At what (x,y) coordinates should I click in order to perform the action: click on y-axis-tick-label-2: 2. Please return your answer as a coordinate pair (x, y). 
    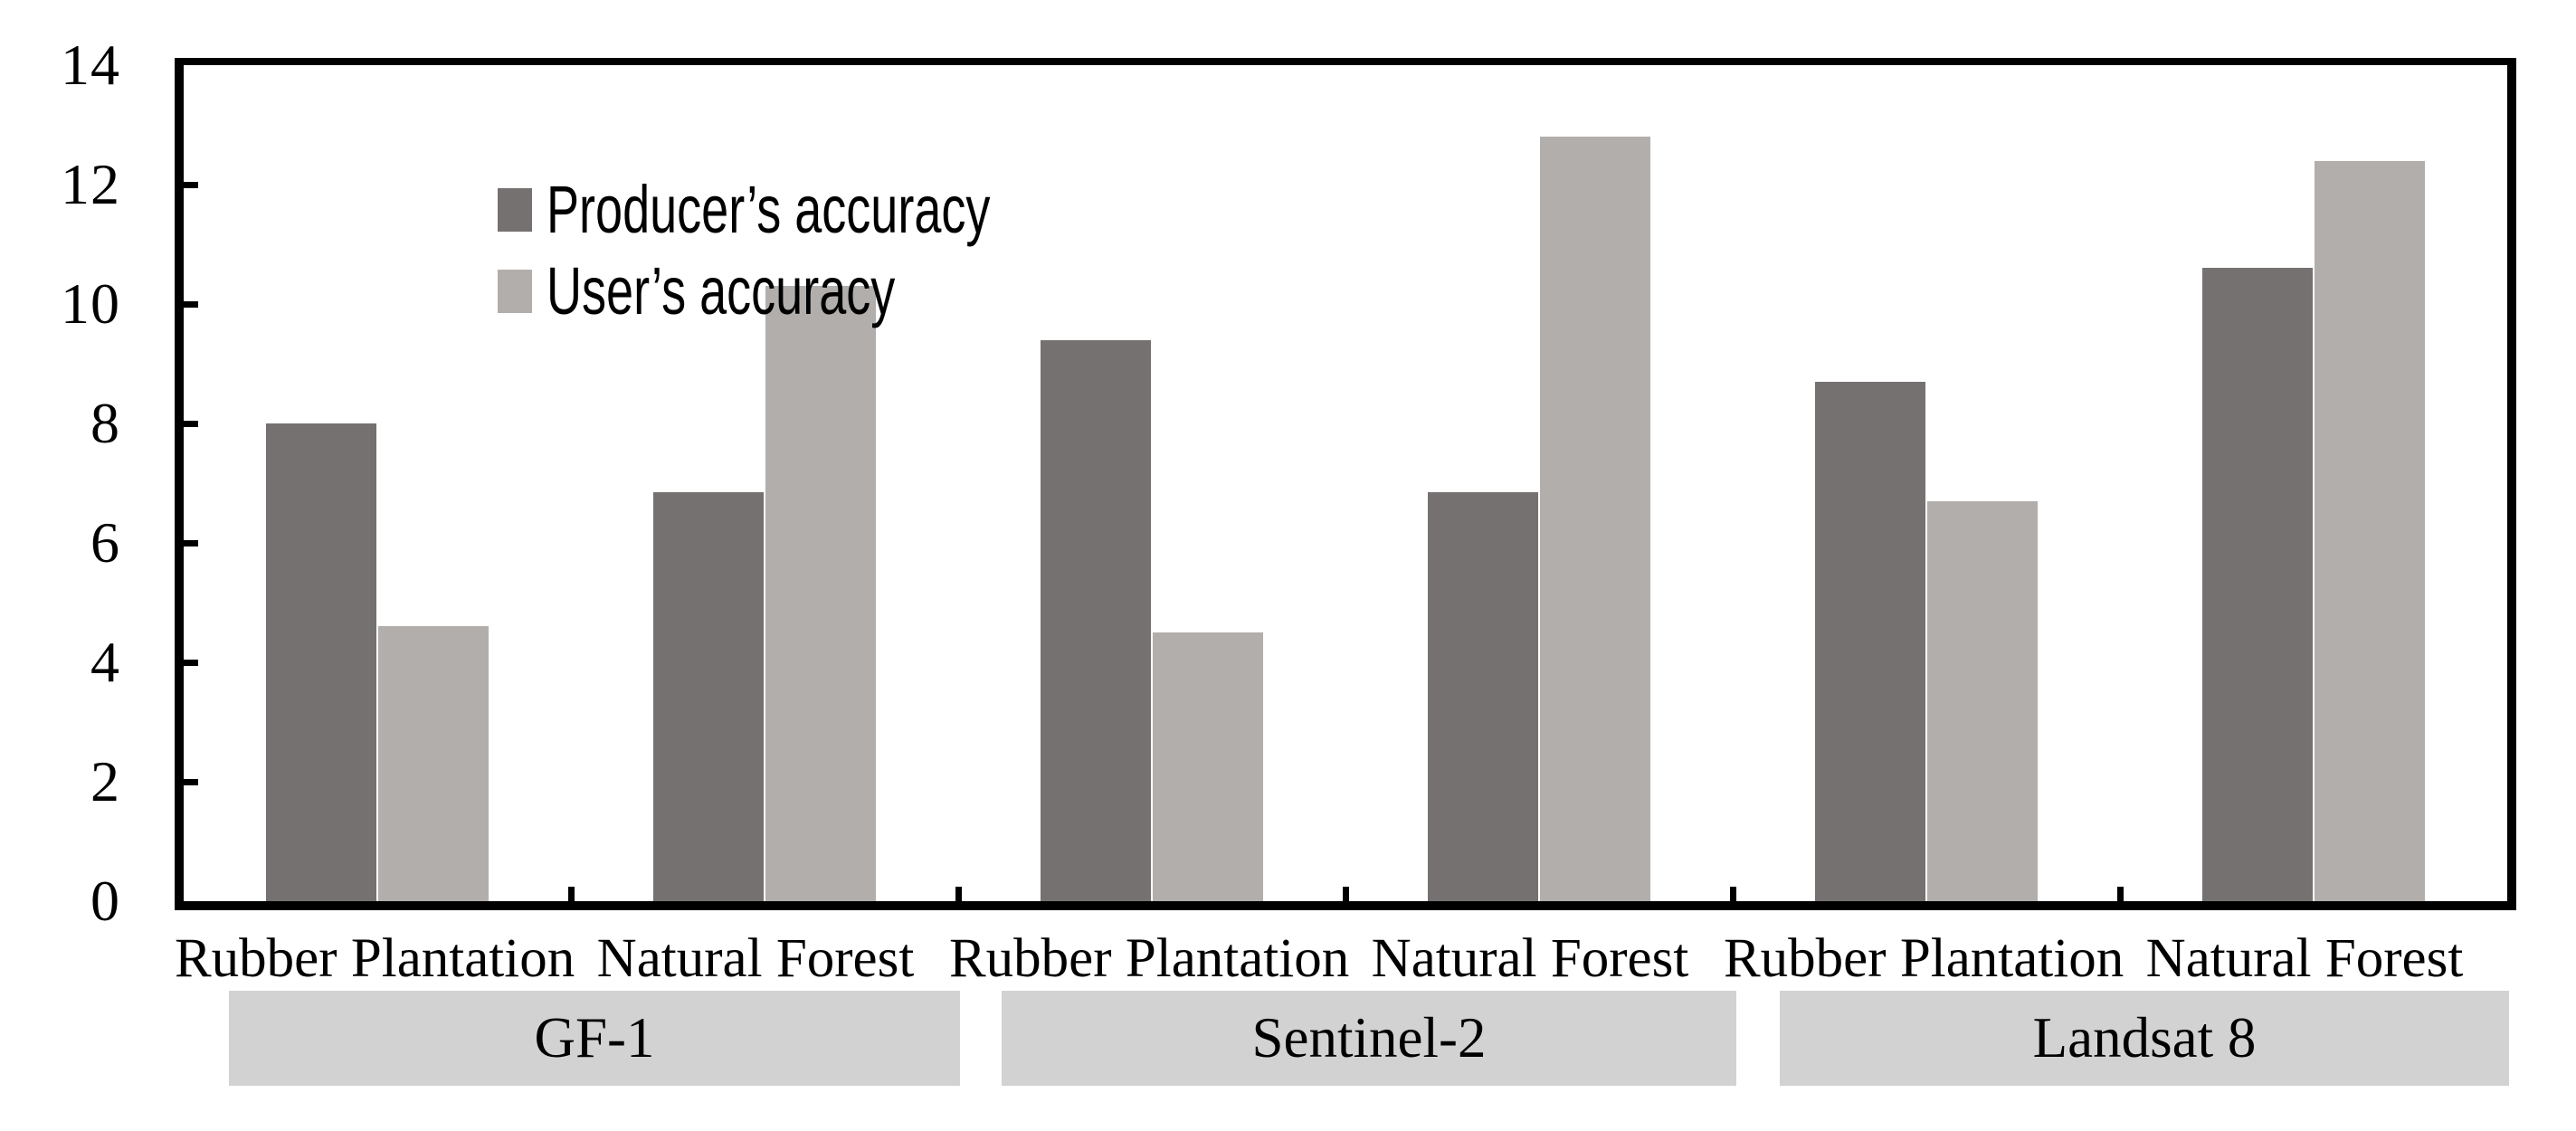
    Looking at the image, I should click on (105, 781).